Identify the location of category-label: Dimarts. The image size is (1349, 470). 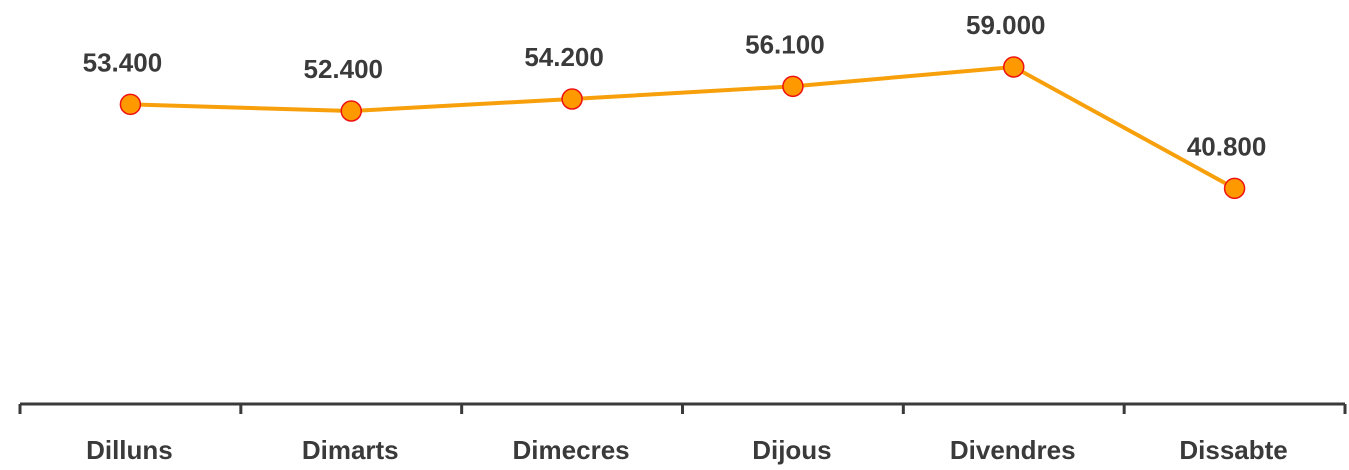
(350, 450).